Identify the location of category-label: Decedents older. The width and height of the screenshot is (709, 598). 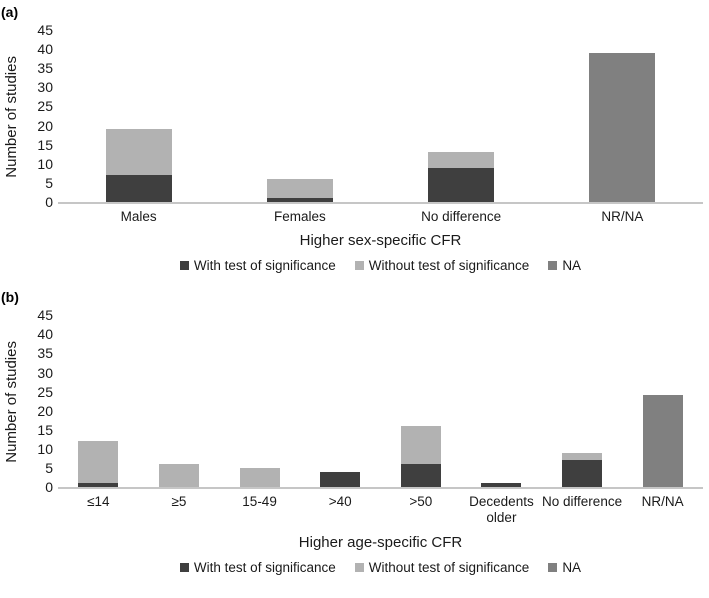
(501, 510).